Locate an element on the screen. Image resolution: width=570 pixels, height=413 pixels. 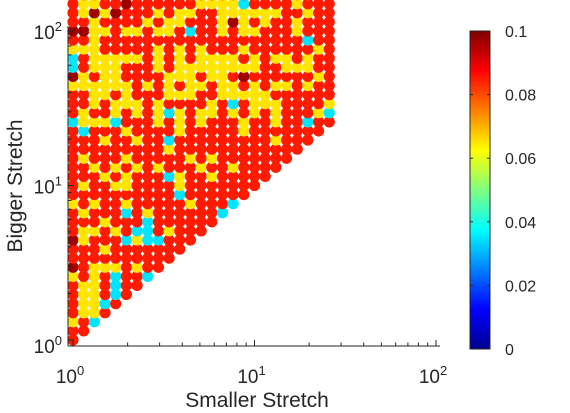
x-axis-label: Smaller Stretch is located at coordinates (257, 400).